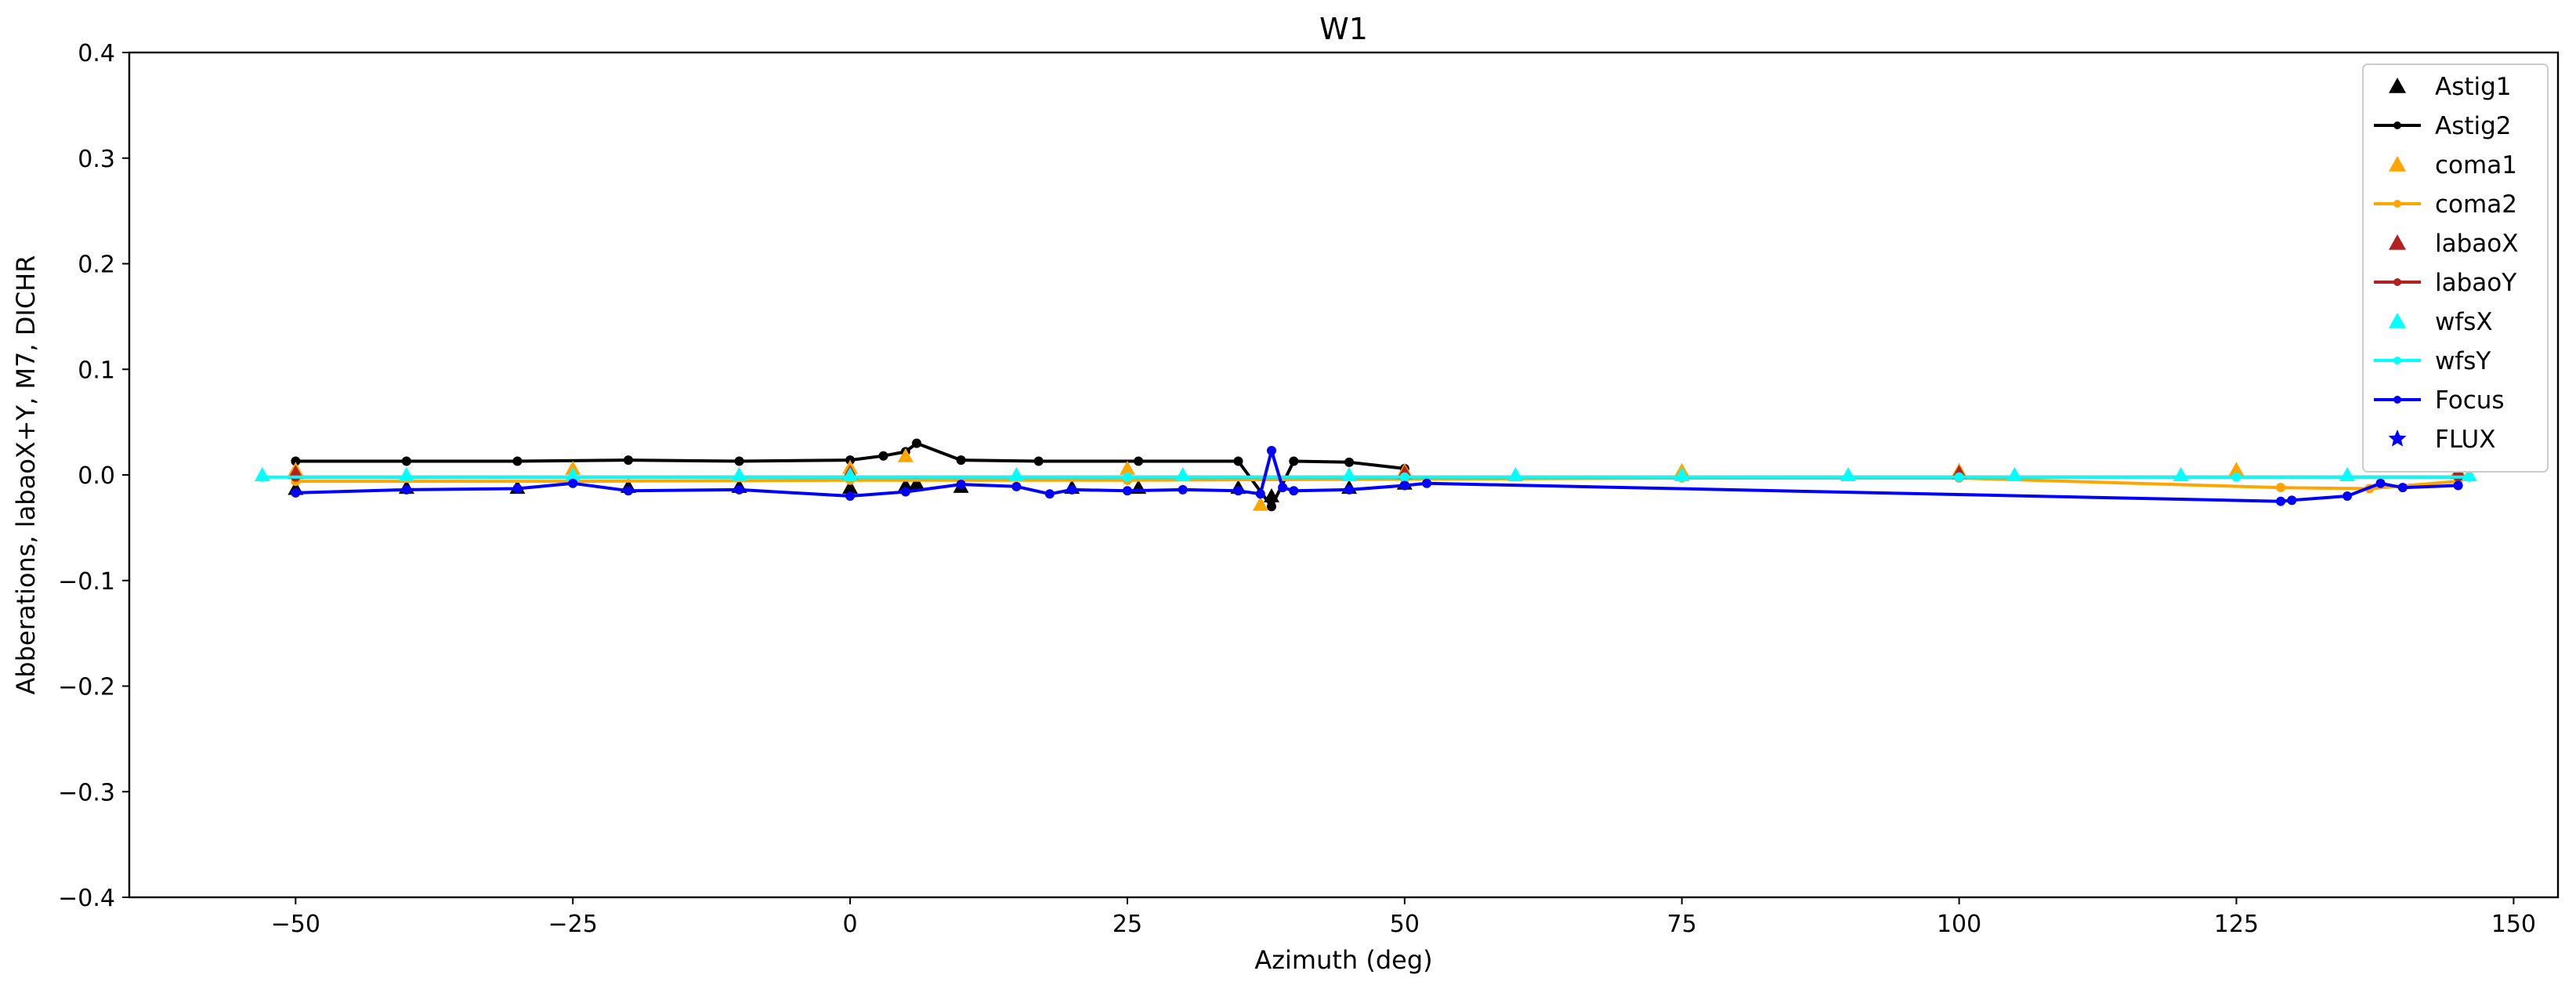 The width and height of the screenshot is (2576, 989). I want to click on x-tick-label: 150, so click(2514, 924).